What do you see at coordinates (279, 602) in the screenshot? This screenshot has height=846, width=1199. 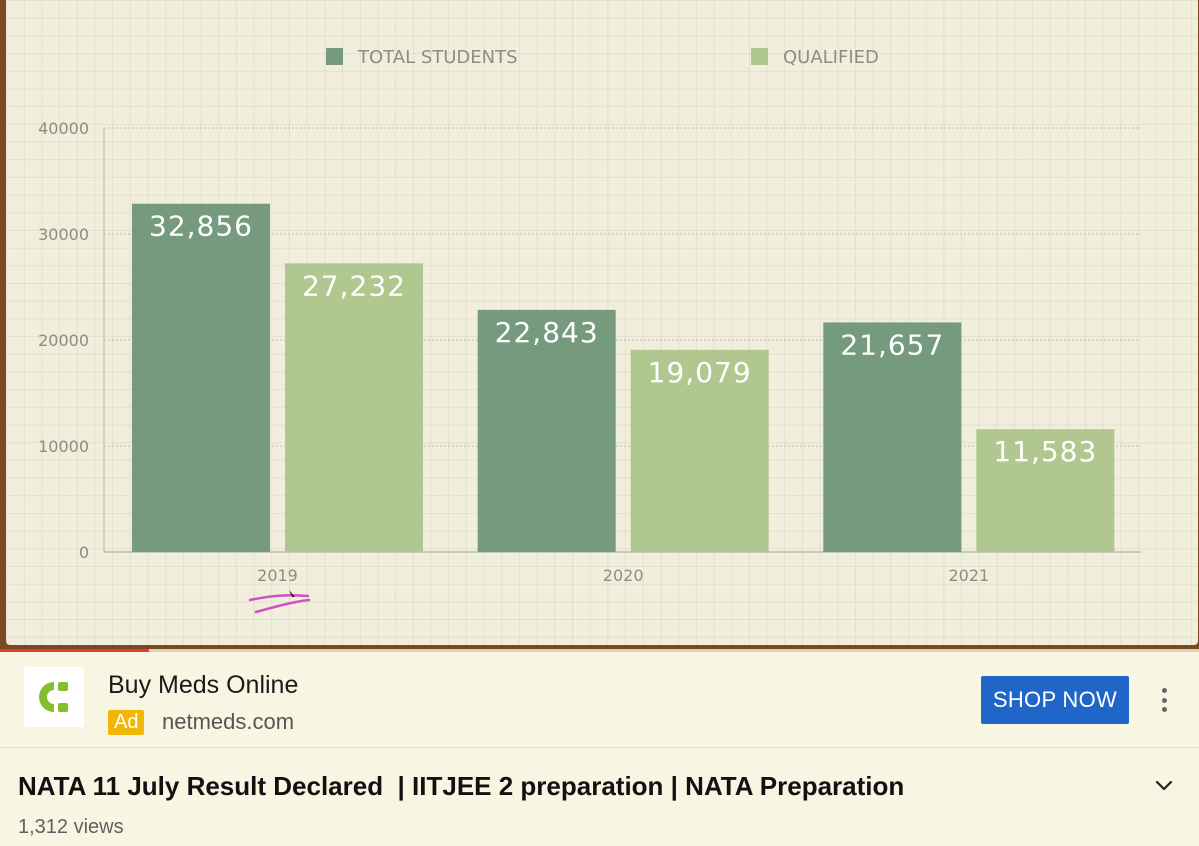 I see `pen-annotation` at bounding box center [279, 602].